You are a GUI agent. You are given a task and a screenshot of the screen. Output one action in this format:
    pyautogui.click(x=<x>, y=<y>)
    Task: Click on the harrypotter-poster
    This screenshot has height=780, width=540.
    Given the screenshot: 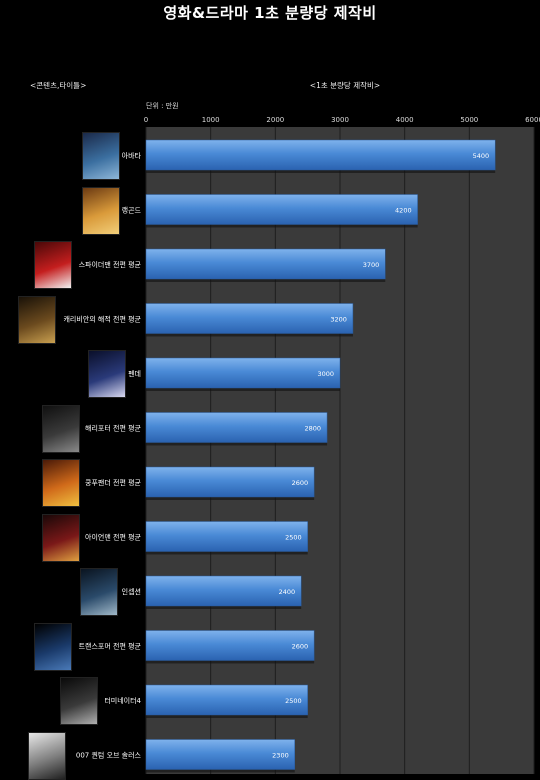 What is the action you would take?
    pyautogui.click(x=61, y=428)
    